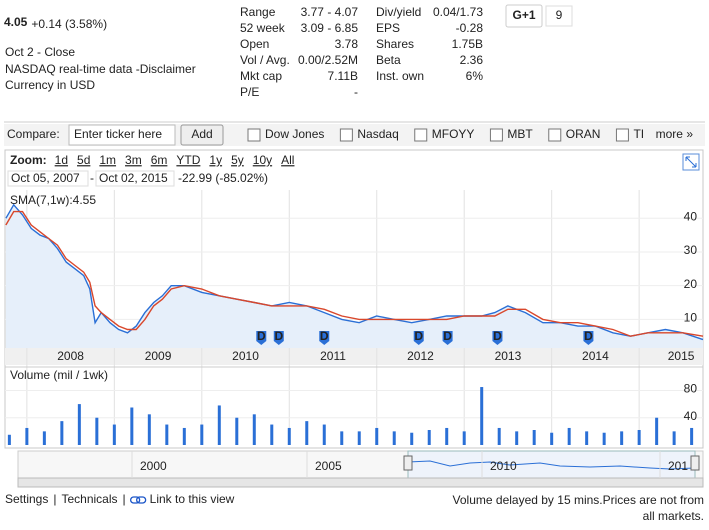  Describe the element at coordinates (138, 500) in the screenshot. I see `link-icon` at that location.